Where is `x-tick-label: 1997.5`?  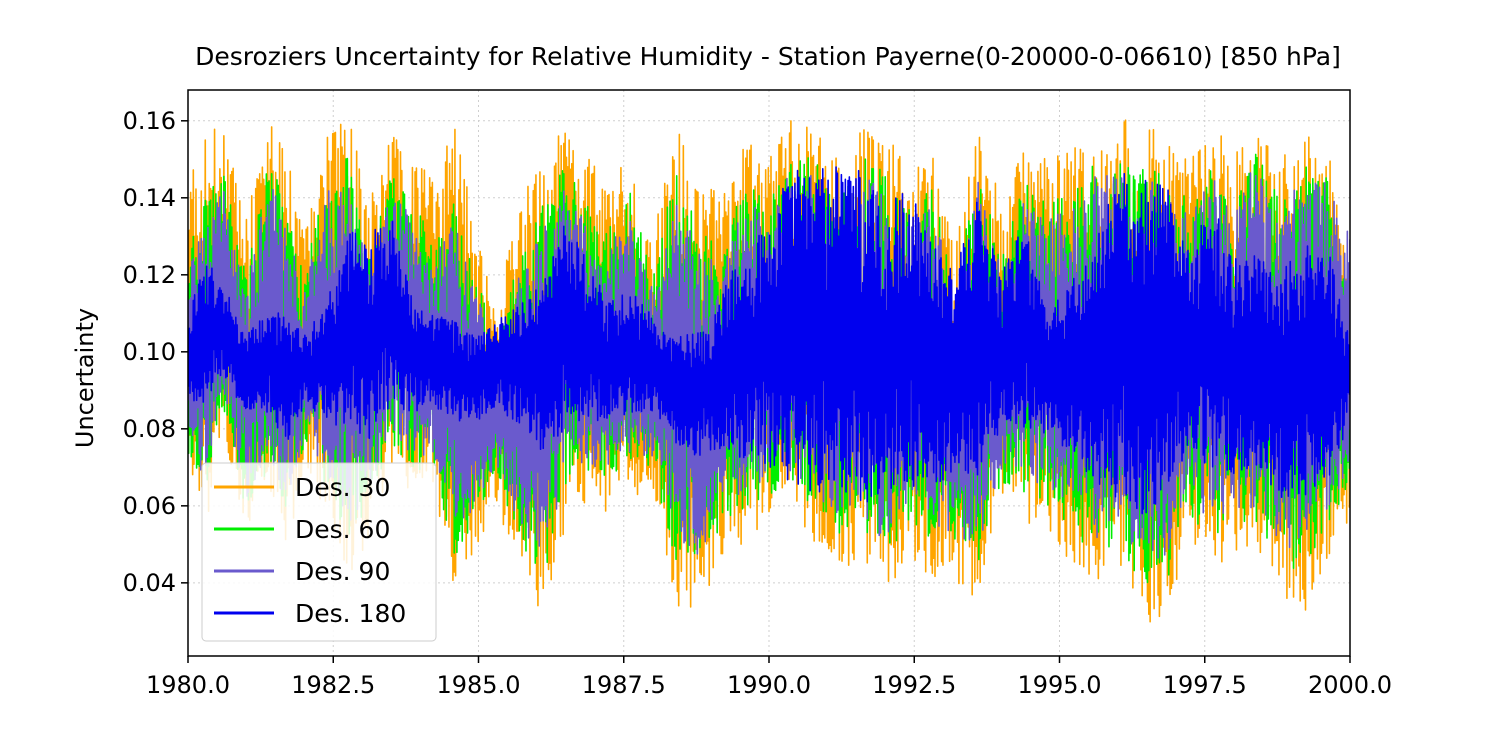 x-tick-label: 1997.5 is located at coordinates (1205, 685).